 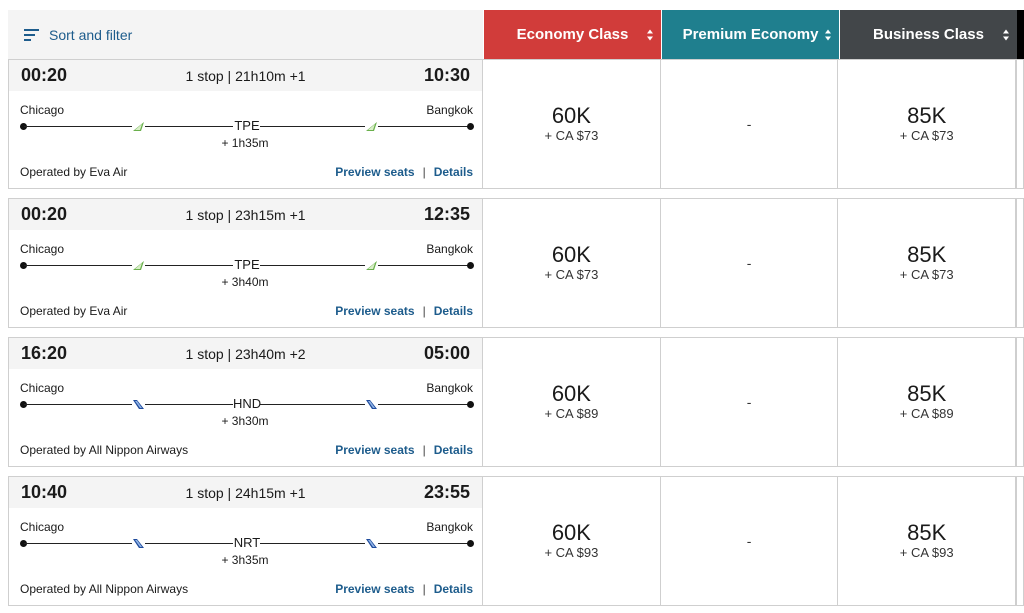 What do you see at coordinates (44, 214) in the screenshot?
I see `departure-time: 00:20` at bounding box center [44, 214].